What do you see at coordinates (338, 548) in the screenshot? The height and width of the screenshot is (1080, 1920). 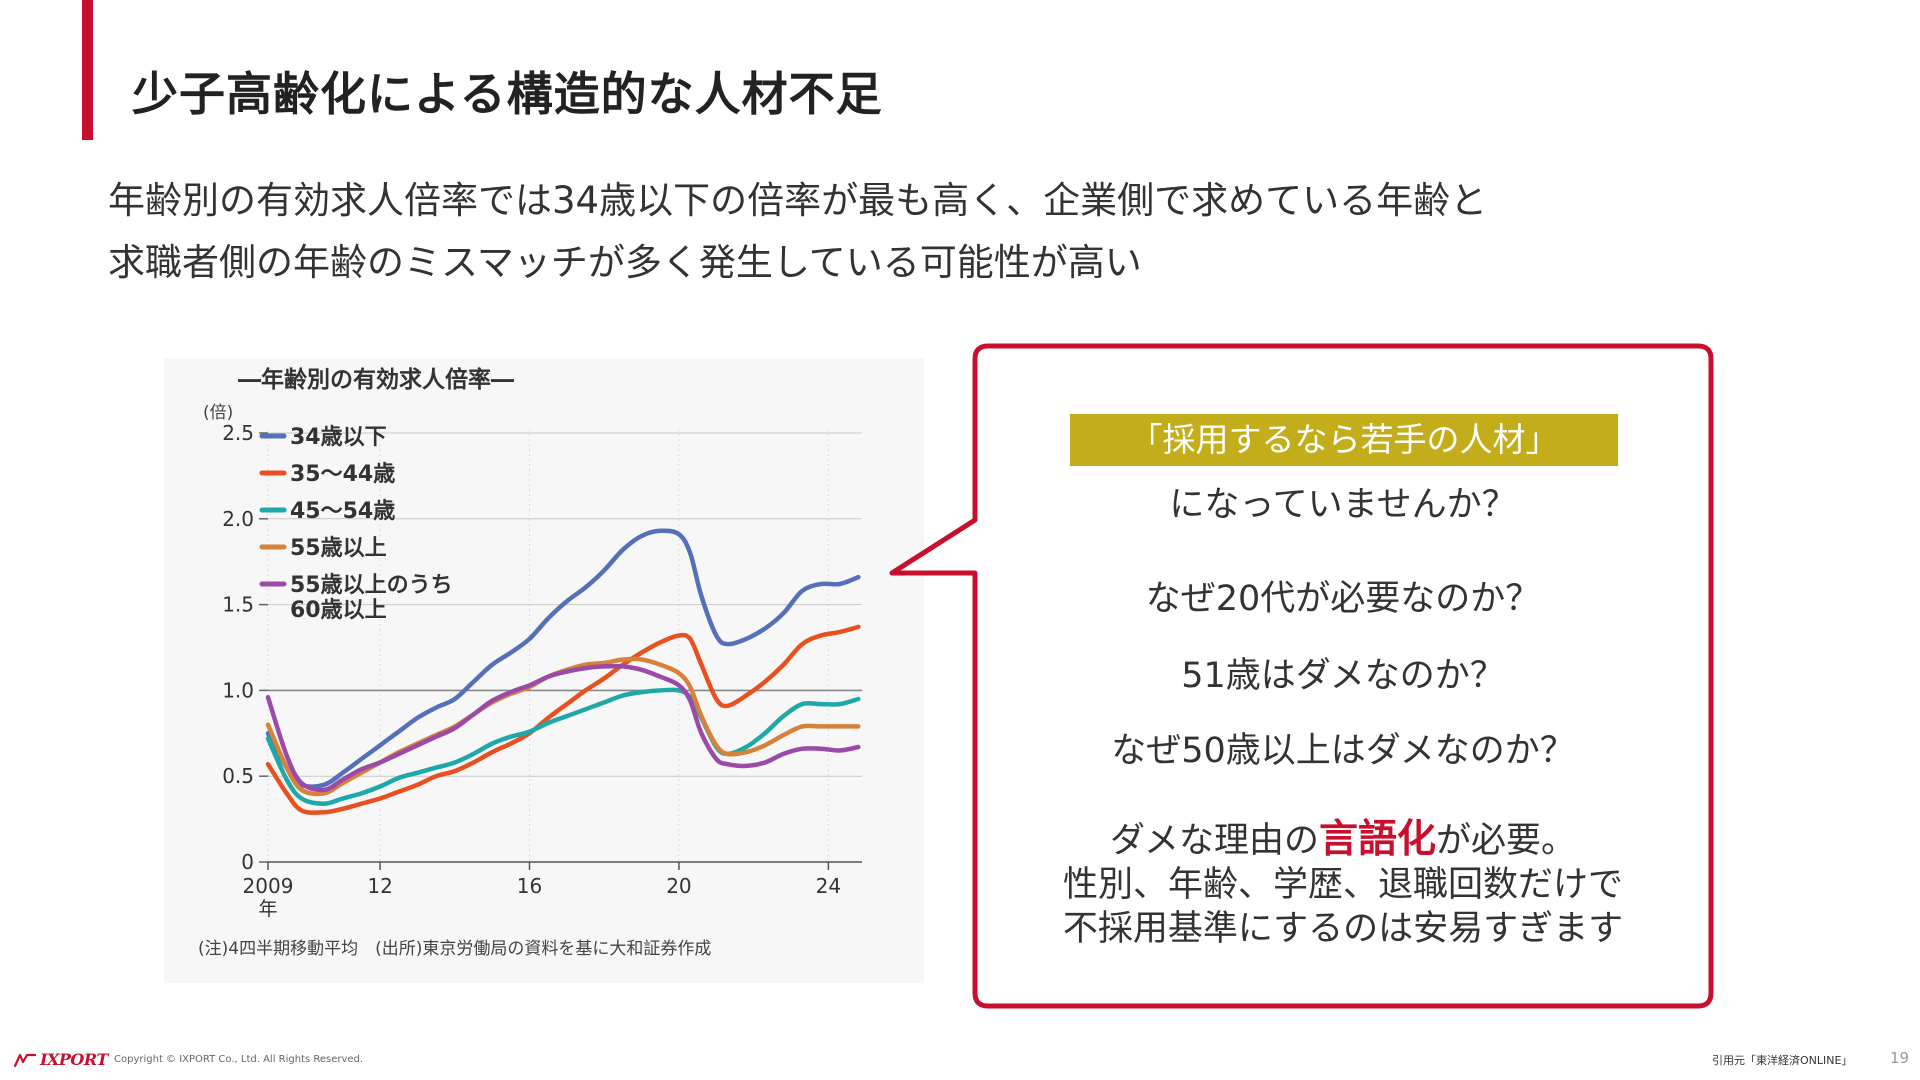 I see `legend-label: 55歳以上` at bounding box center [338, 548].